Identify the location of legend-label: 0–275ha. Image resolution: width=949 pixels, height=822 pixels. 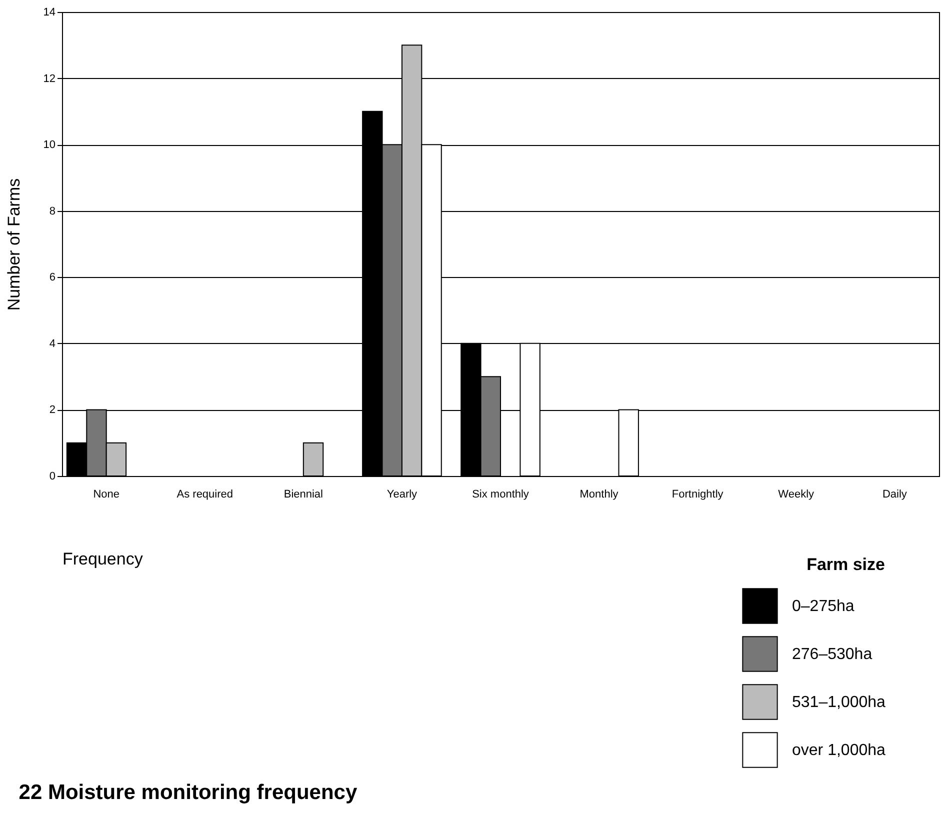
(823, 606).